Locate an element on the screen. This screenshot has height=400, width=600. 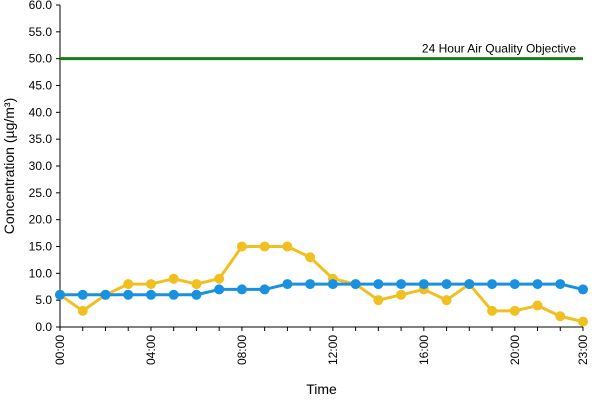
y-tick-label: 20.0 is located at coordinates (41, 220).